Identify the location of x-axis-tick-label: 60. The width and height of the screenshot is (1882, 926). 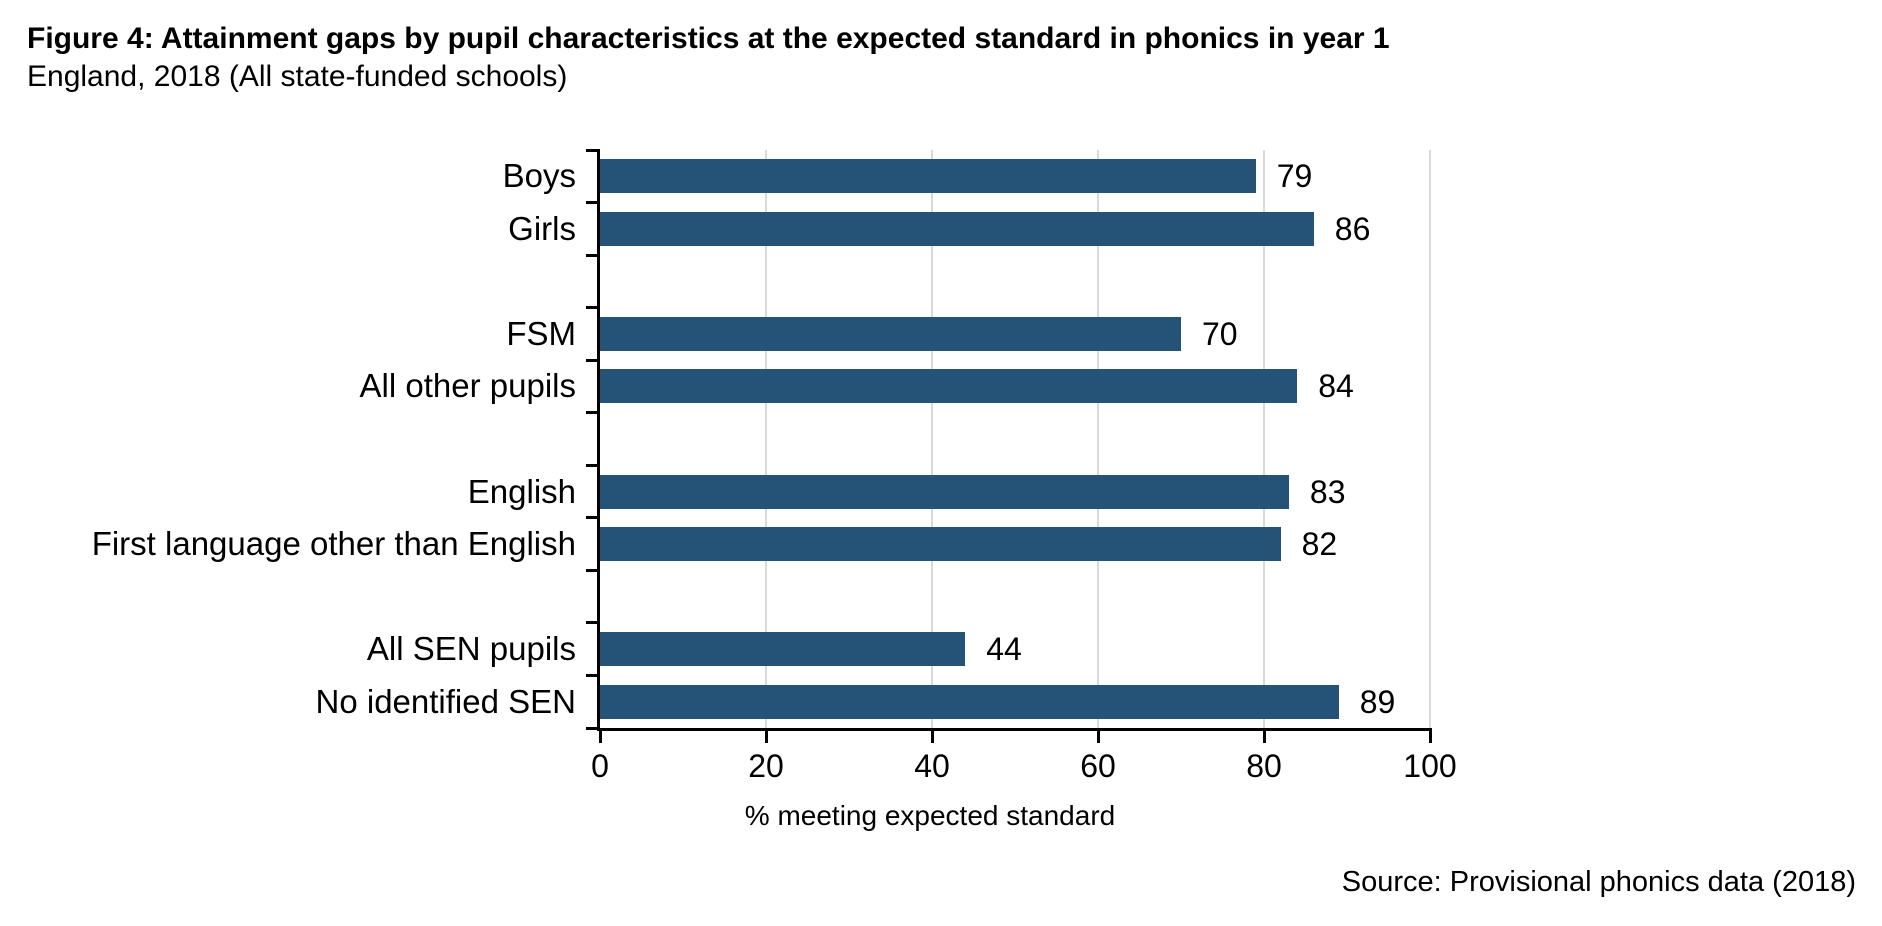
(1098, 766).